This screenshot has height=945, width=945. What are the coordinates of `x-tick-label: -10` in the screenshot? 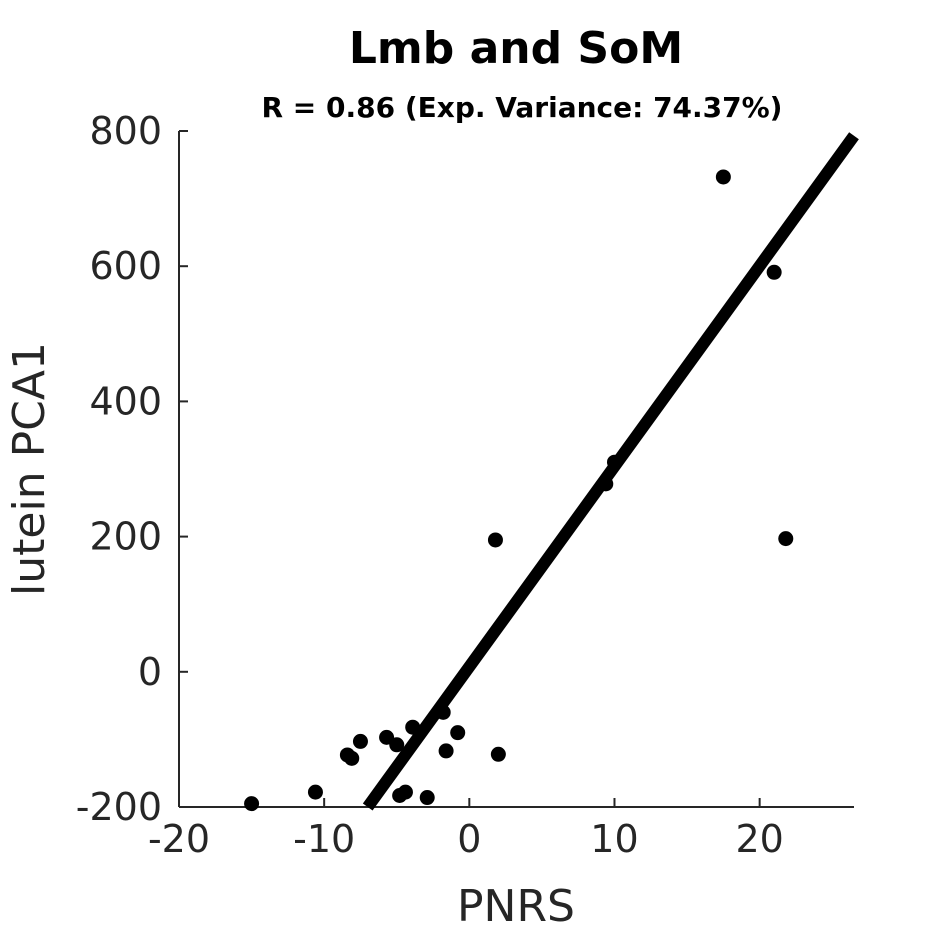 It's located at (324, 839).